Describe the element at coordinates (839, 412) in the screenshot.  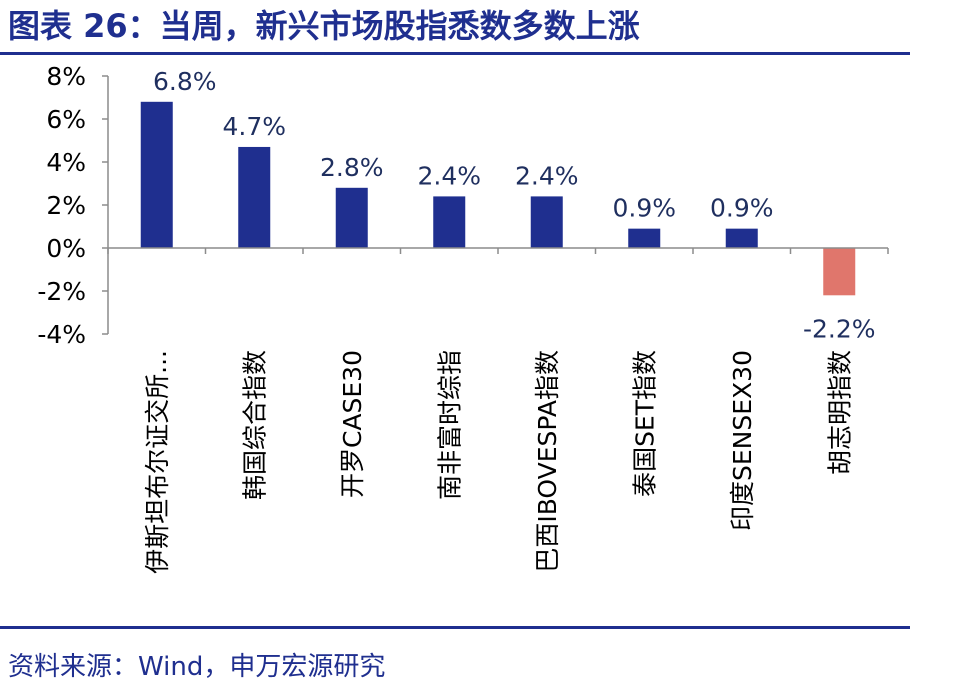
I see `category-label: 胡志明指数` at that location.